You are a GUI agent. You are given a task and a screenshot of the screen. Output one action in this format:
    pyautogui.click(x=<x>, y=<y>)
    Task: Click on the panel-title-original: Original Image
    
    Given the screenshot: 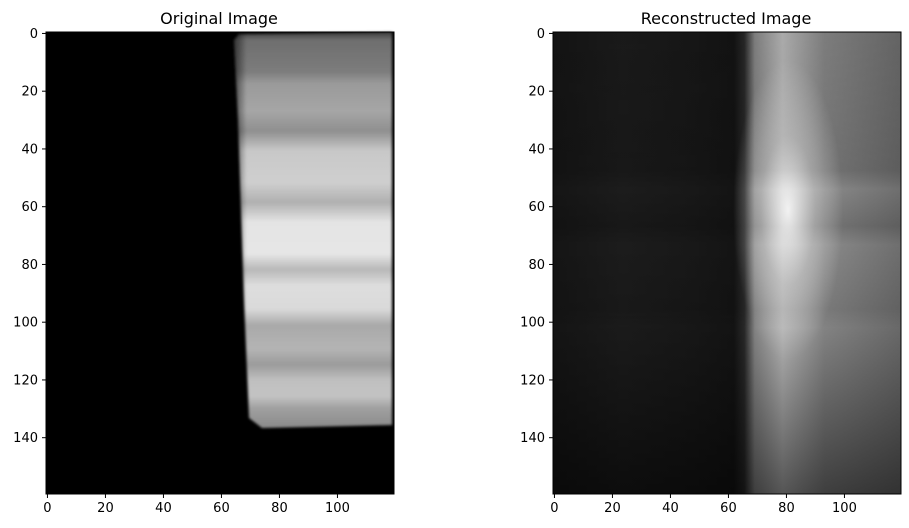 What is the action you would take?
    pyautogui.click(x=219, y=18)
    